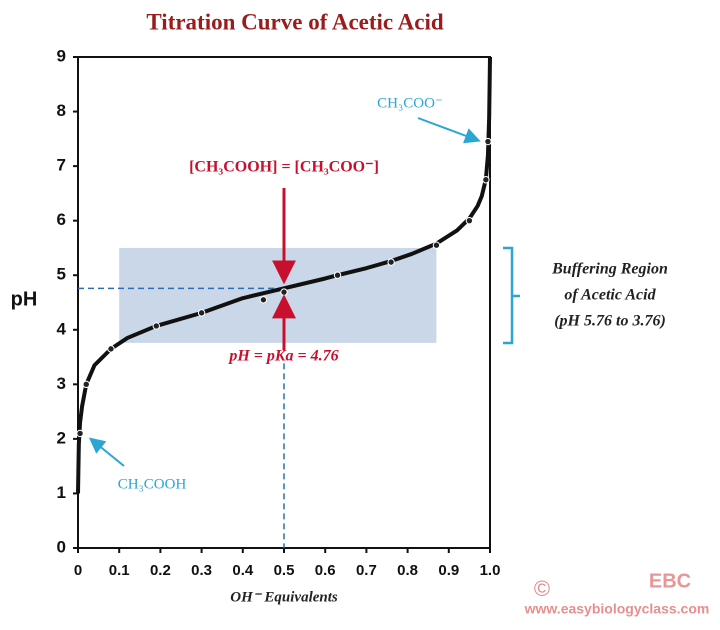  I want to click on annotation: [CH₃COOH] = [CH₃COO⁻], so click(284, 167).